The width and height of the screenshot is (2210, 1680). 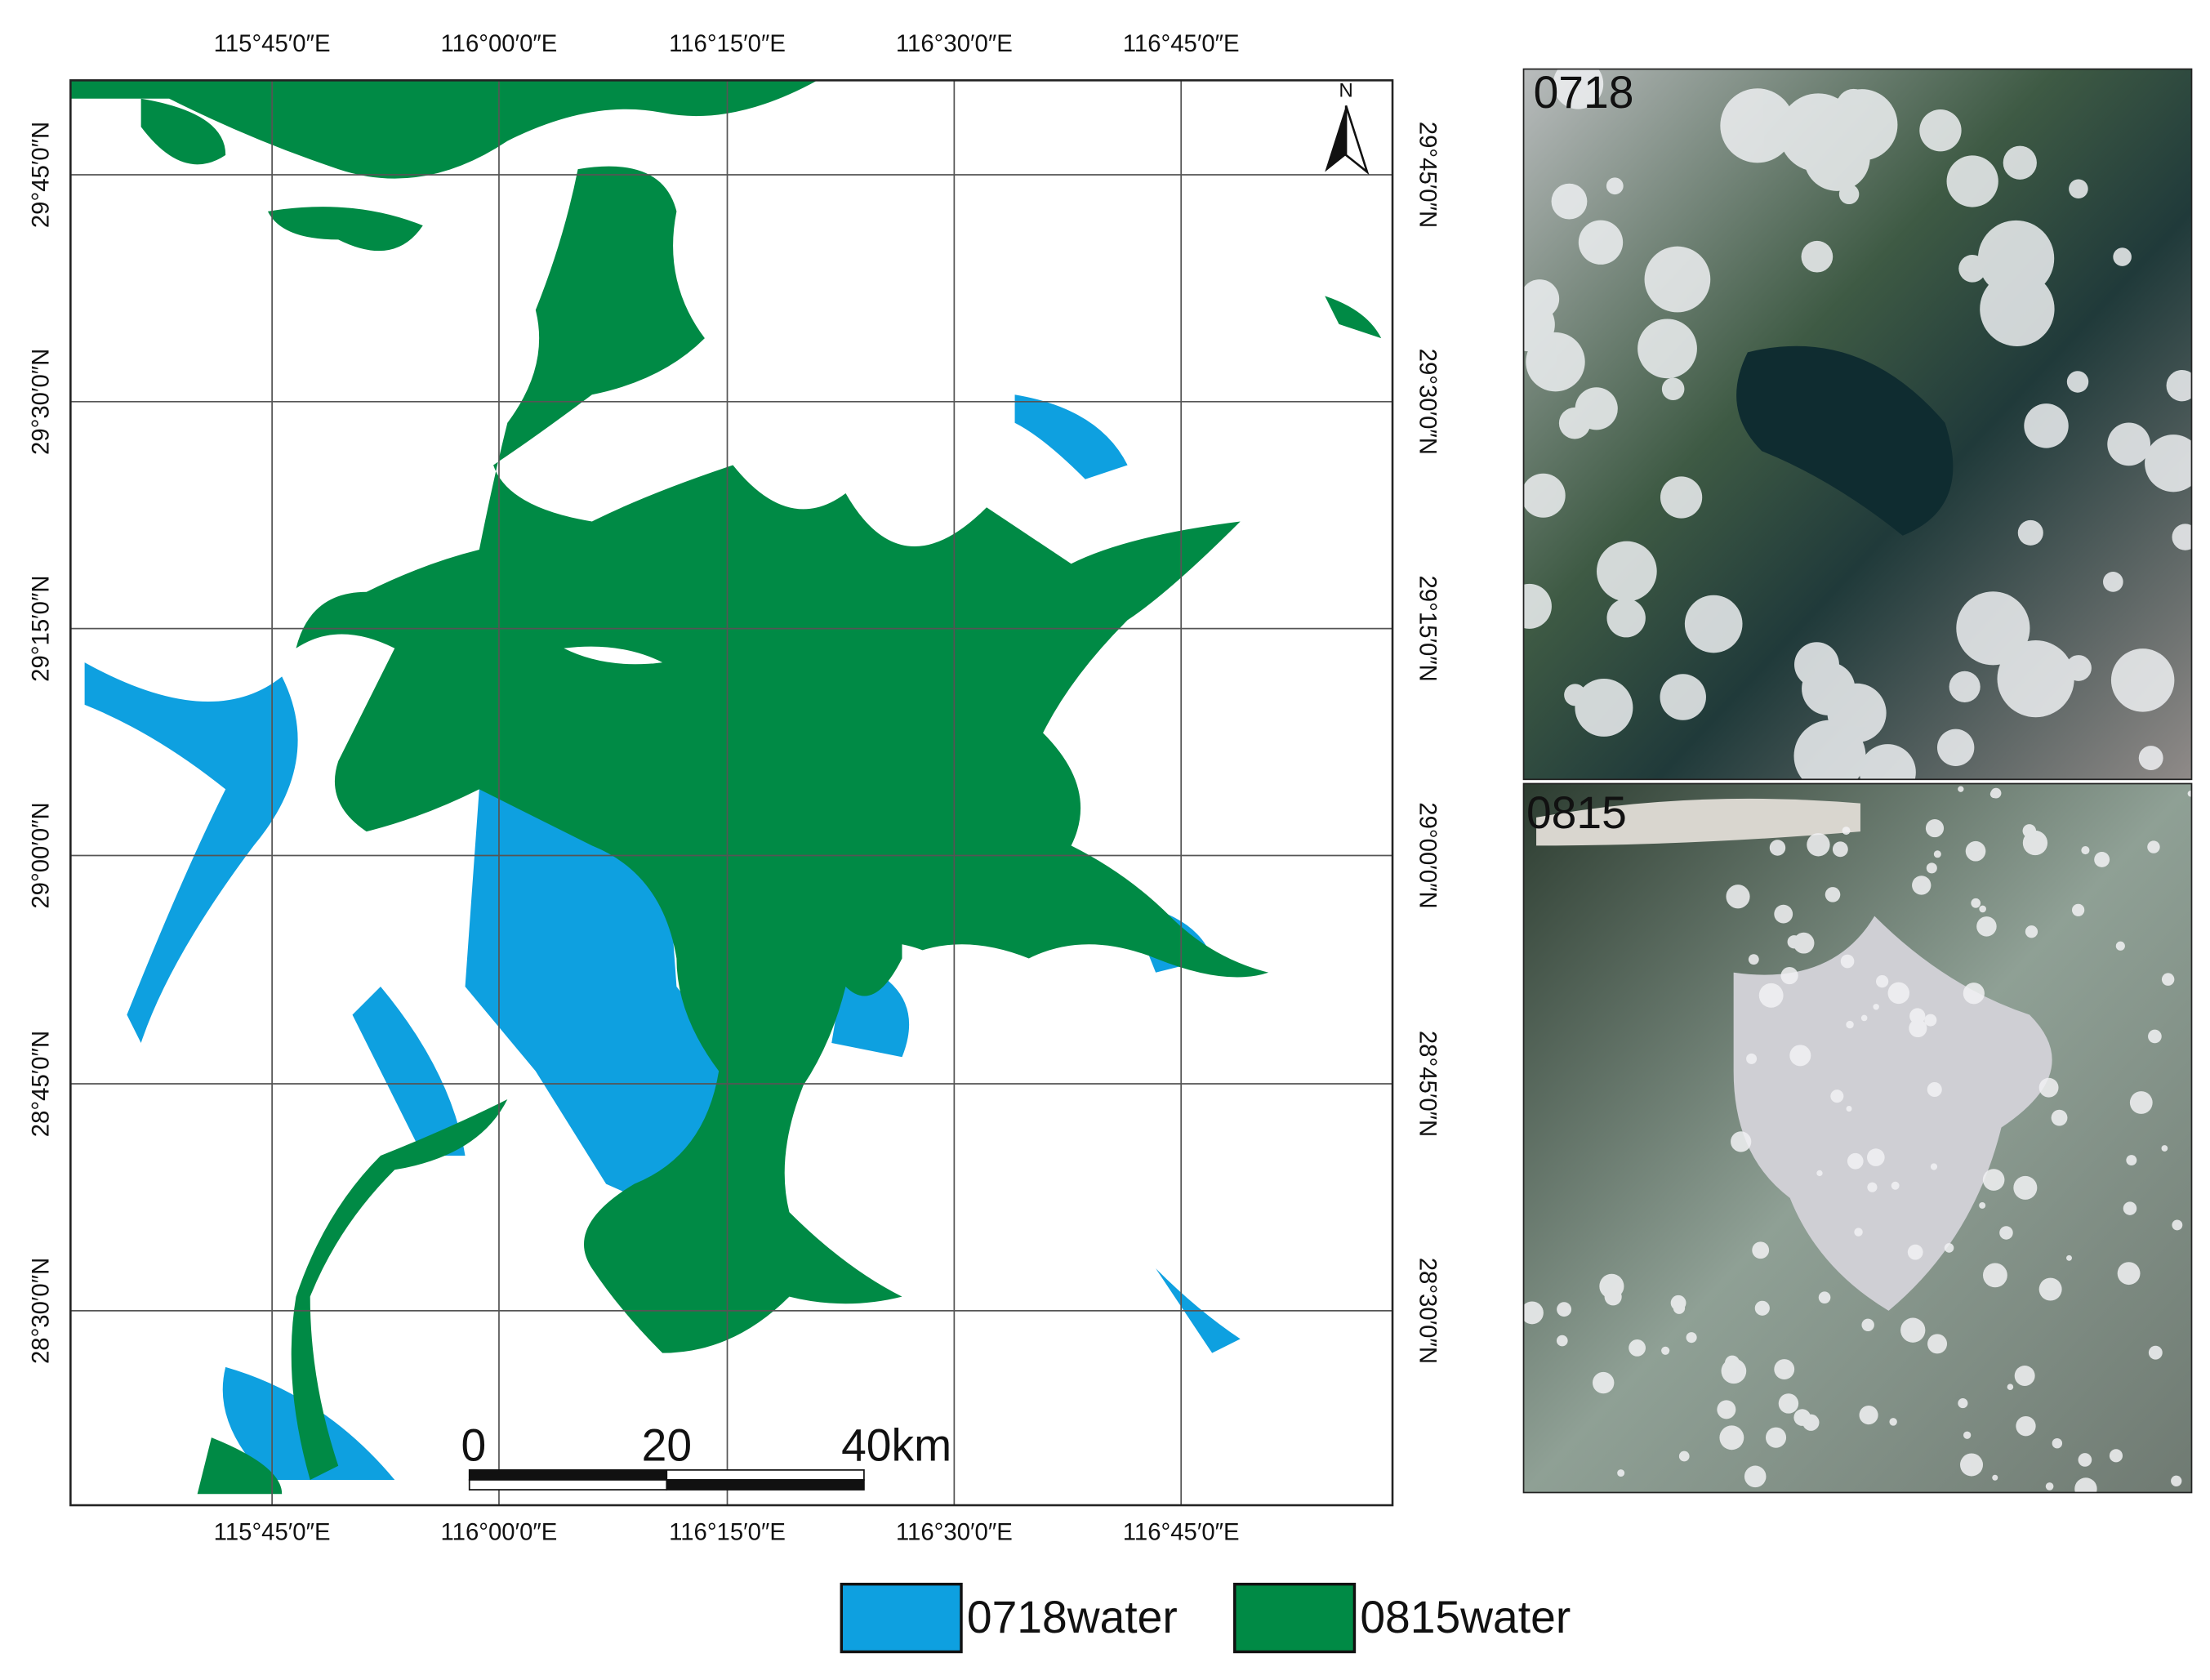 I want to click on bottom-label: 116°45′0″E, so click(x=1181, y=1531).